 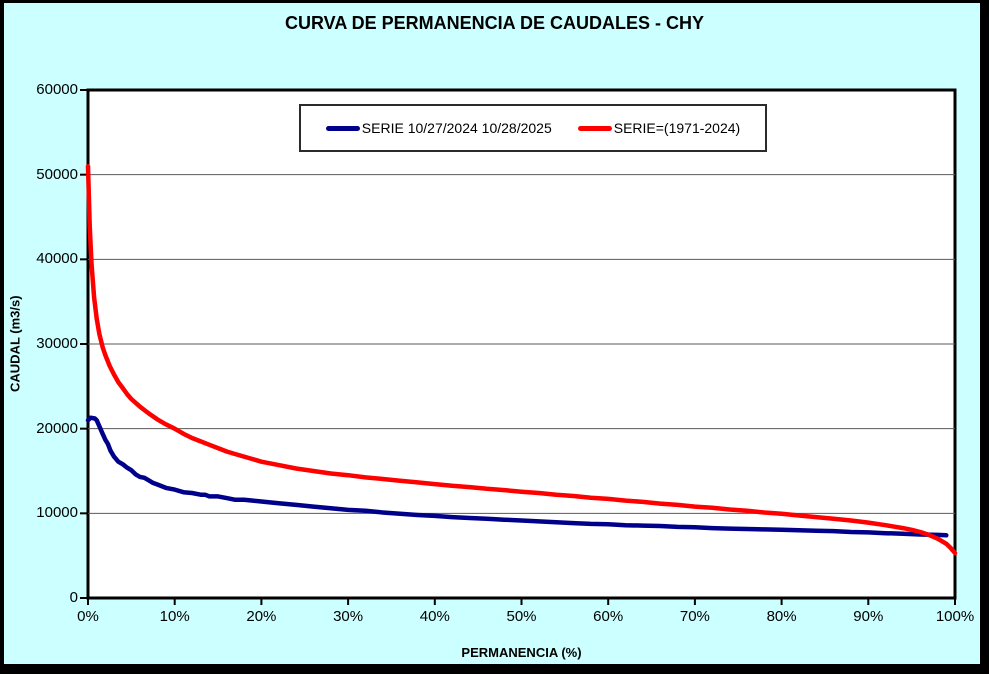 I want to click on legend-label-current-series: SERIE 10/27/2024 10/28/2025, so click(x=456, y=128).